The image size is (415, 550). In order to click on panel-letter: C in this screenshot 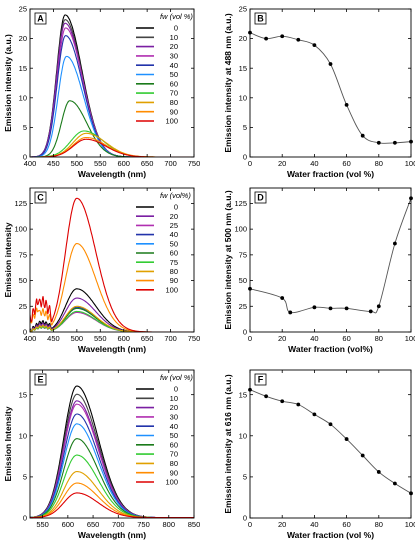, I will do `click(40, 198)`.